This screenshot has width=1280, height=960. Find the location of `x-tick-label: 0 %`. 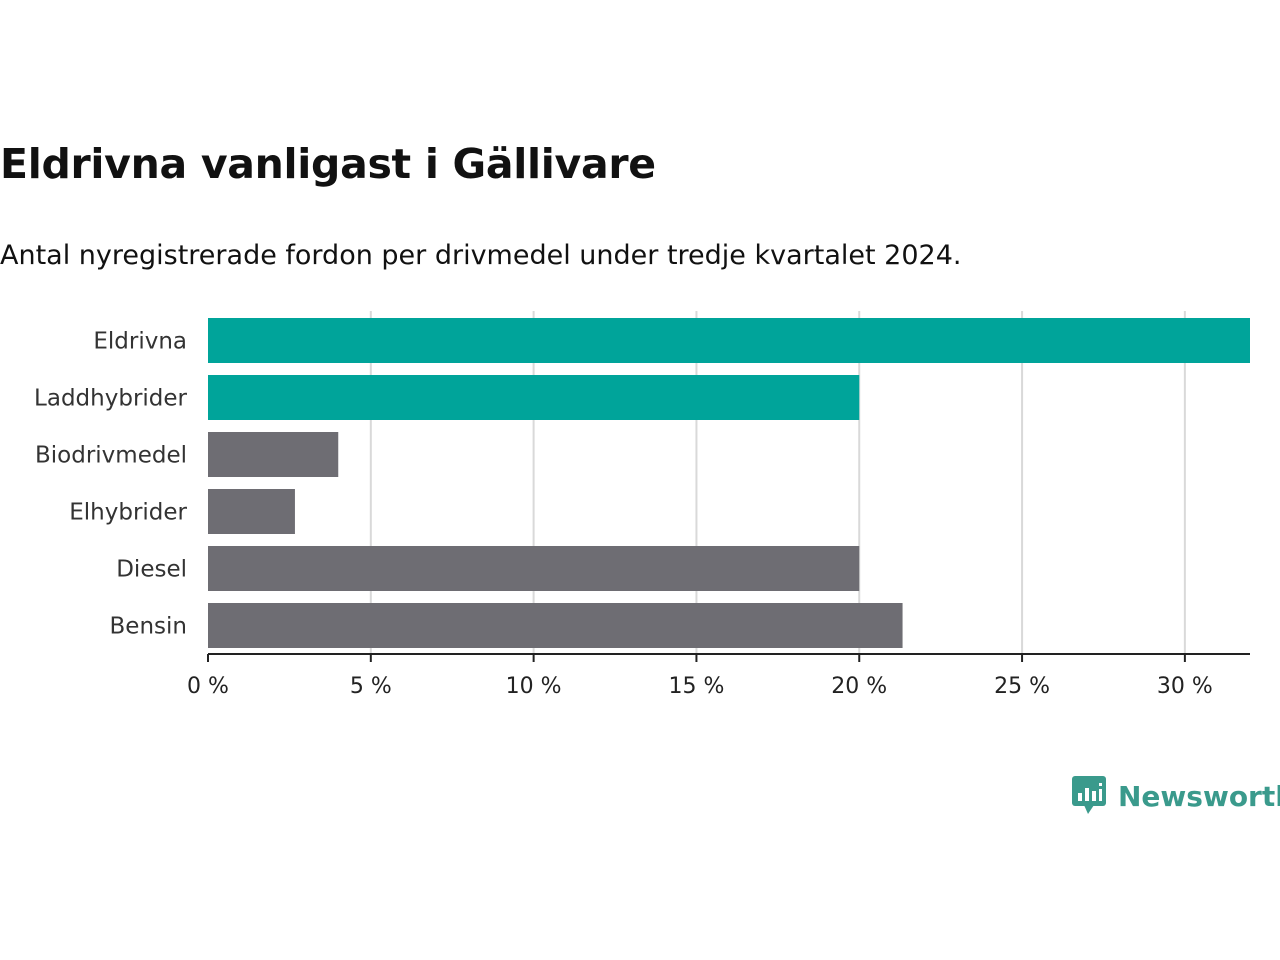

x-tick-label: 0 % is located at coordinates (208, 686).